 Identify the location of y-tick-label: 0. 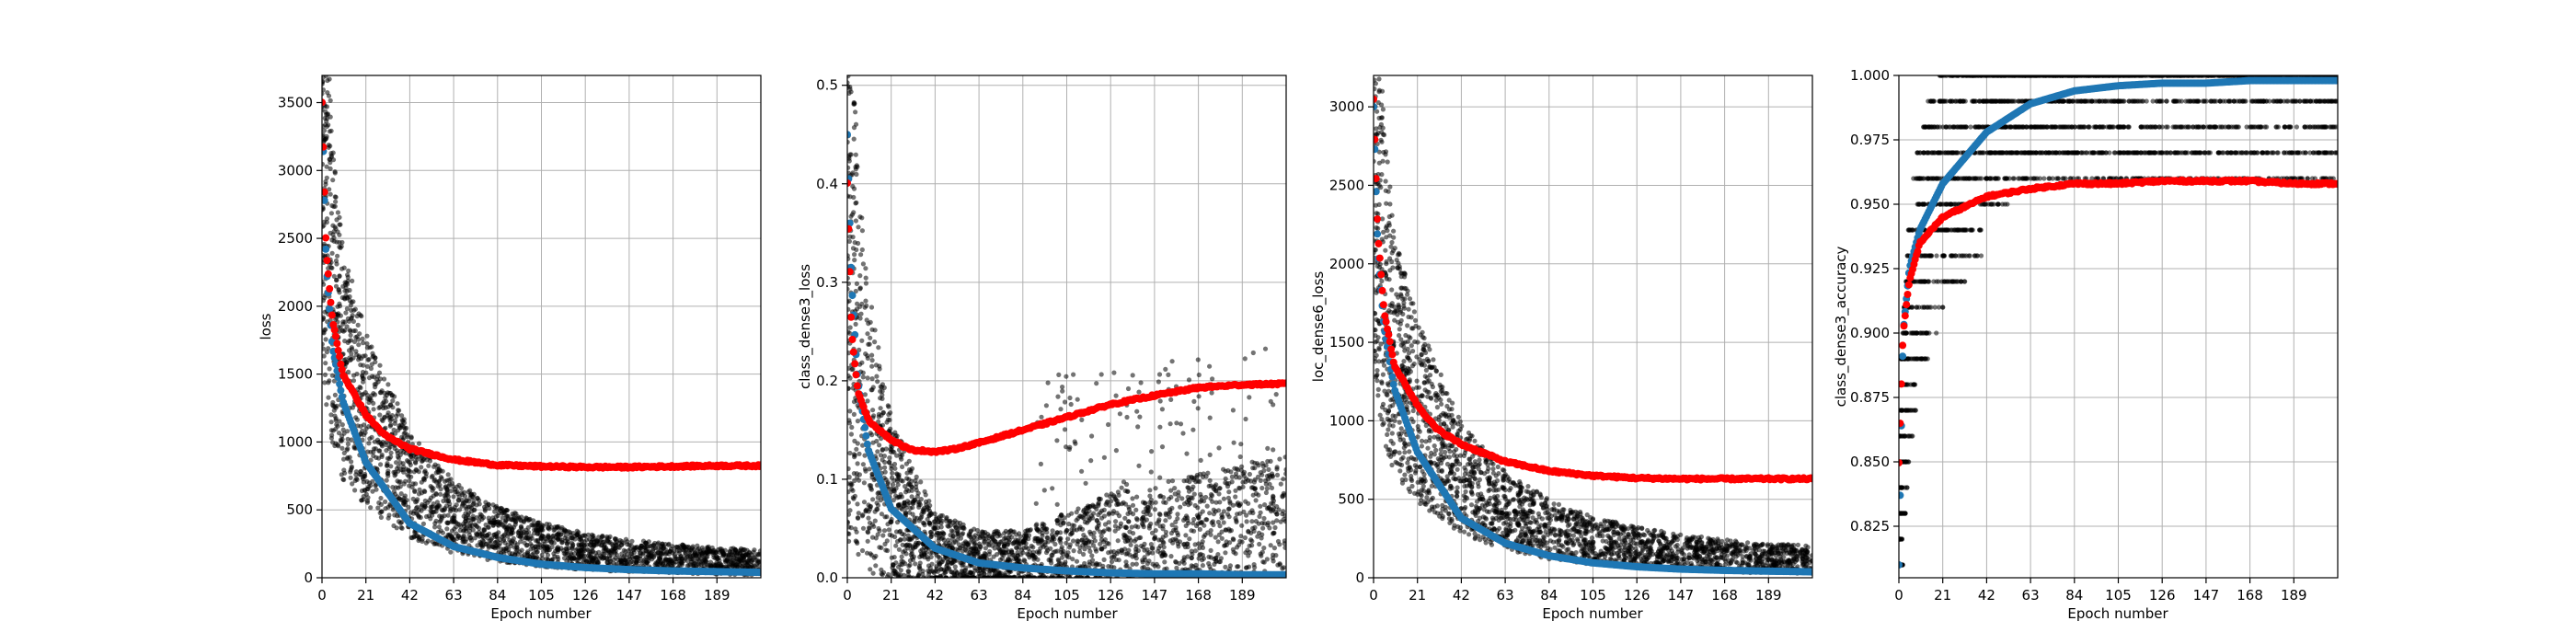
(308, 577).